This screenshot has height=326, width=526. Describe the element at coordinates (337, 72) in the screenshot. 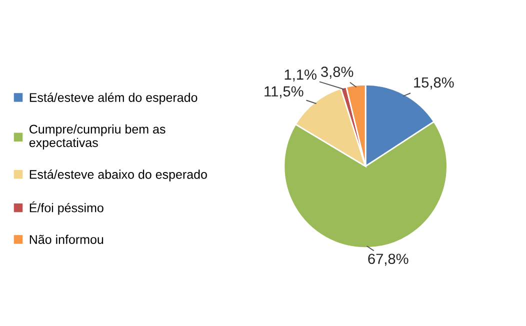

I see `data-label: 3,8%` at that location.